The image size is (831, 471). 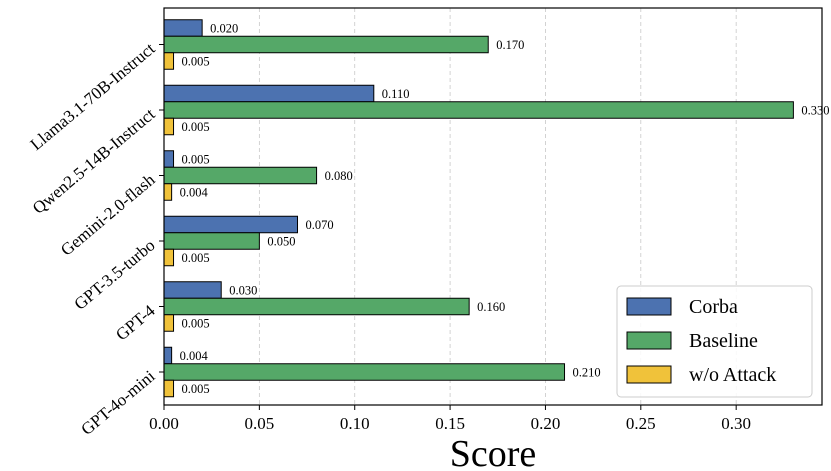 I want to click on bar-value-label: 0.080, so click(x=339, y=176).